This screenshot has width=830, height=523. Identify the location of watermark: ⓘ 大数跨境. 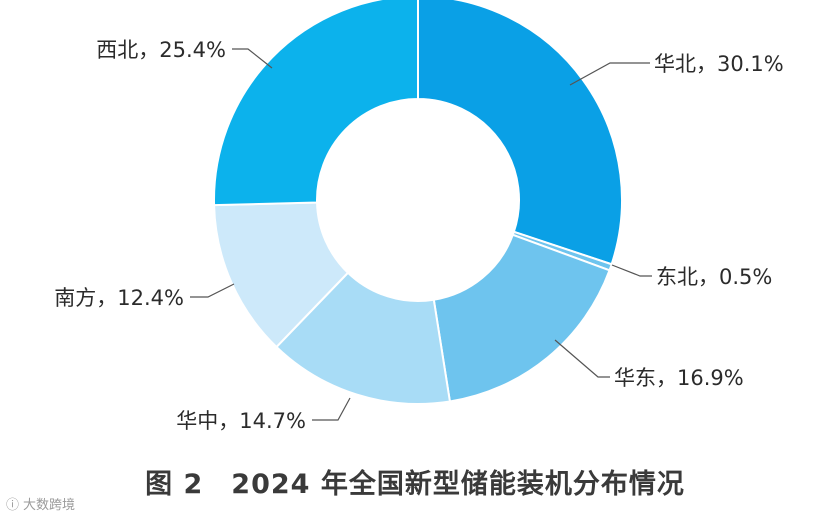
(40, 503).